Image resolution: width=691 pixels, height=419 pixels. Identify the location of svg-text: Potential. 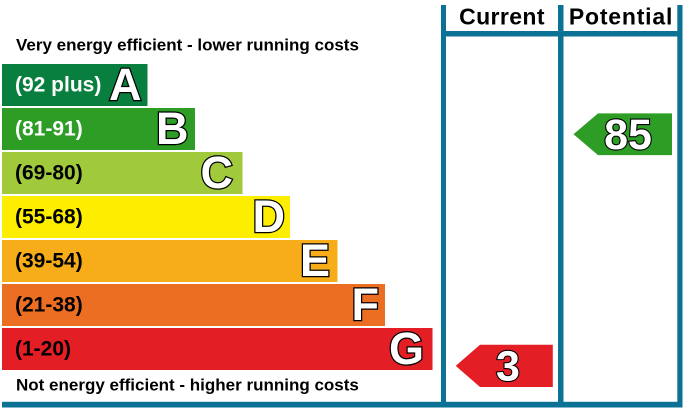
(621, 17).